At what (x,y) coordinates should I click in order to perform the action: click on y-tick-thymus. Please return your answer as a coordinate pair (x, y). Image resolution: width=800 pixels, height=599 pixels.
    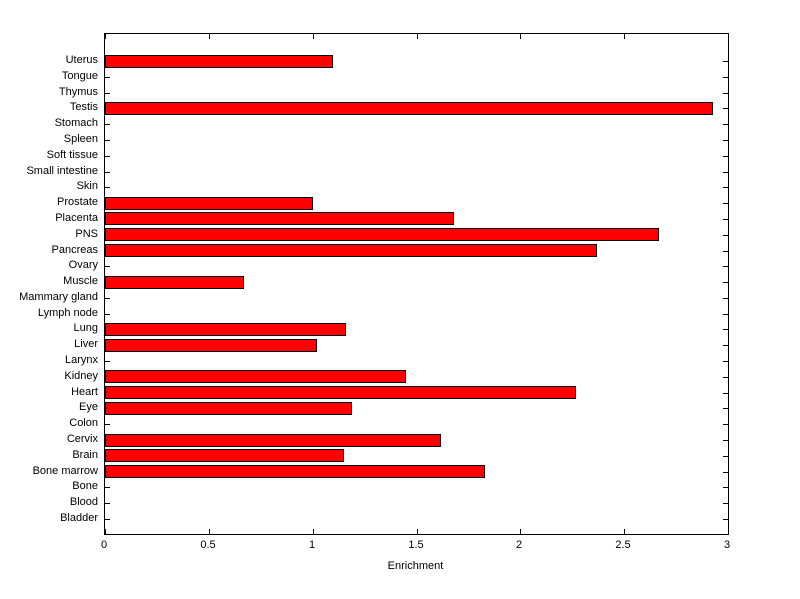
    Looking at the image, I should click on (107, 93).